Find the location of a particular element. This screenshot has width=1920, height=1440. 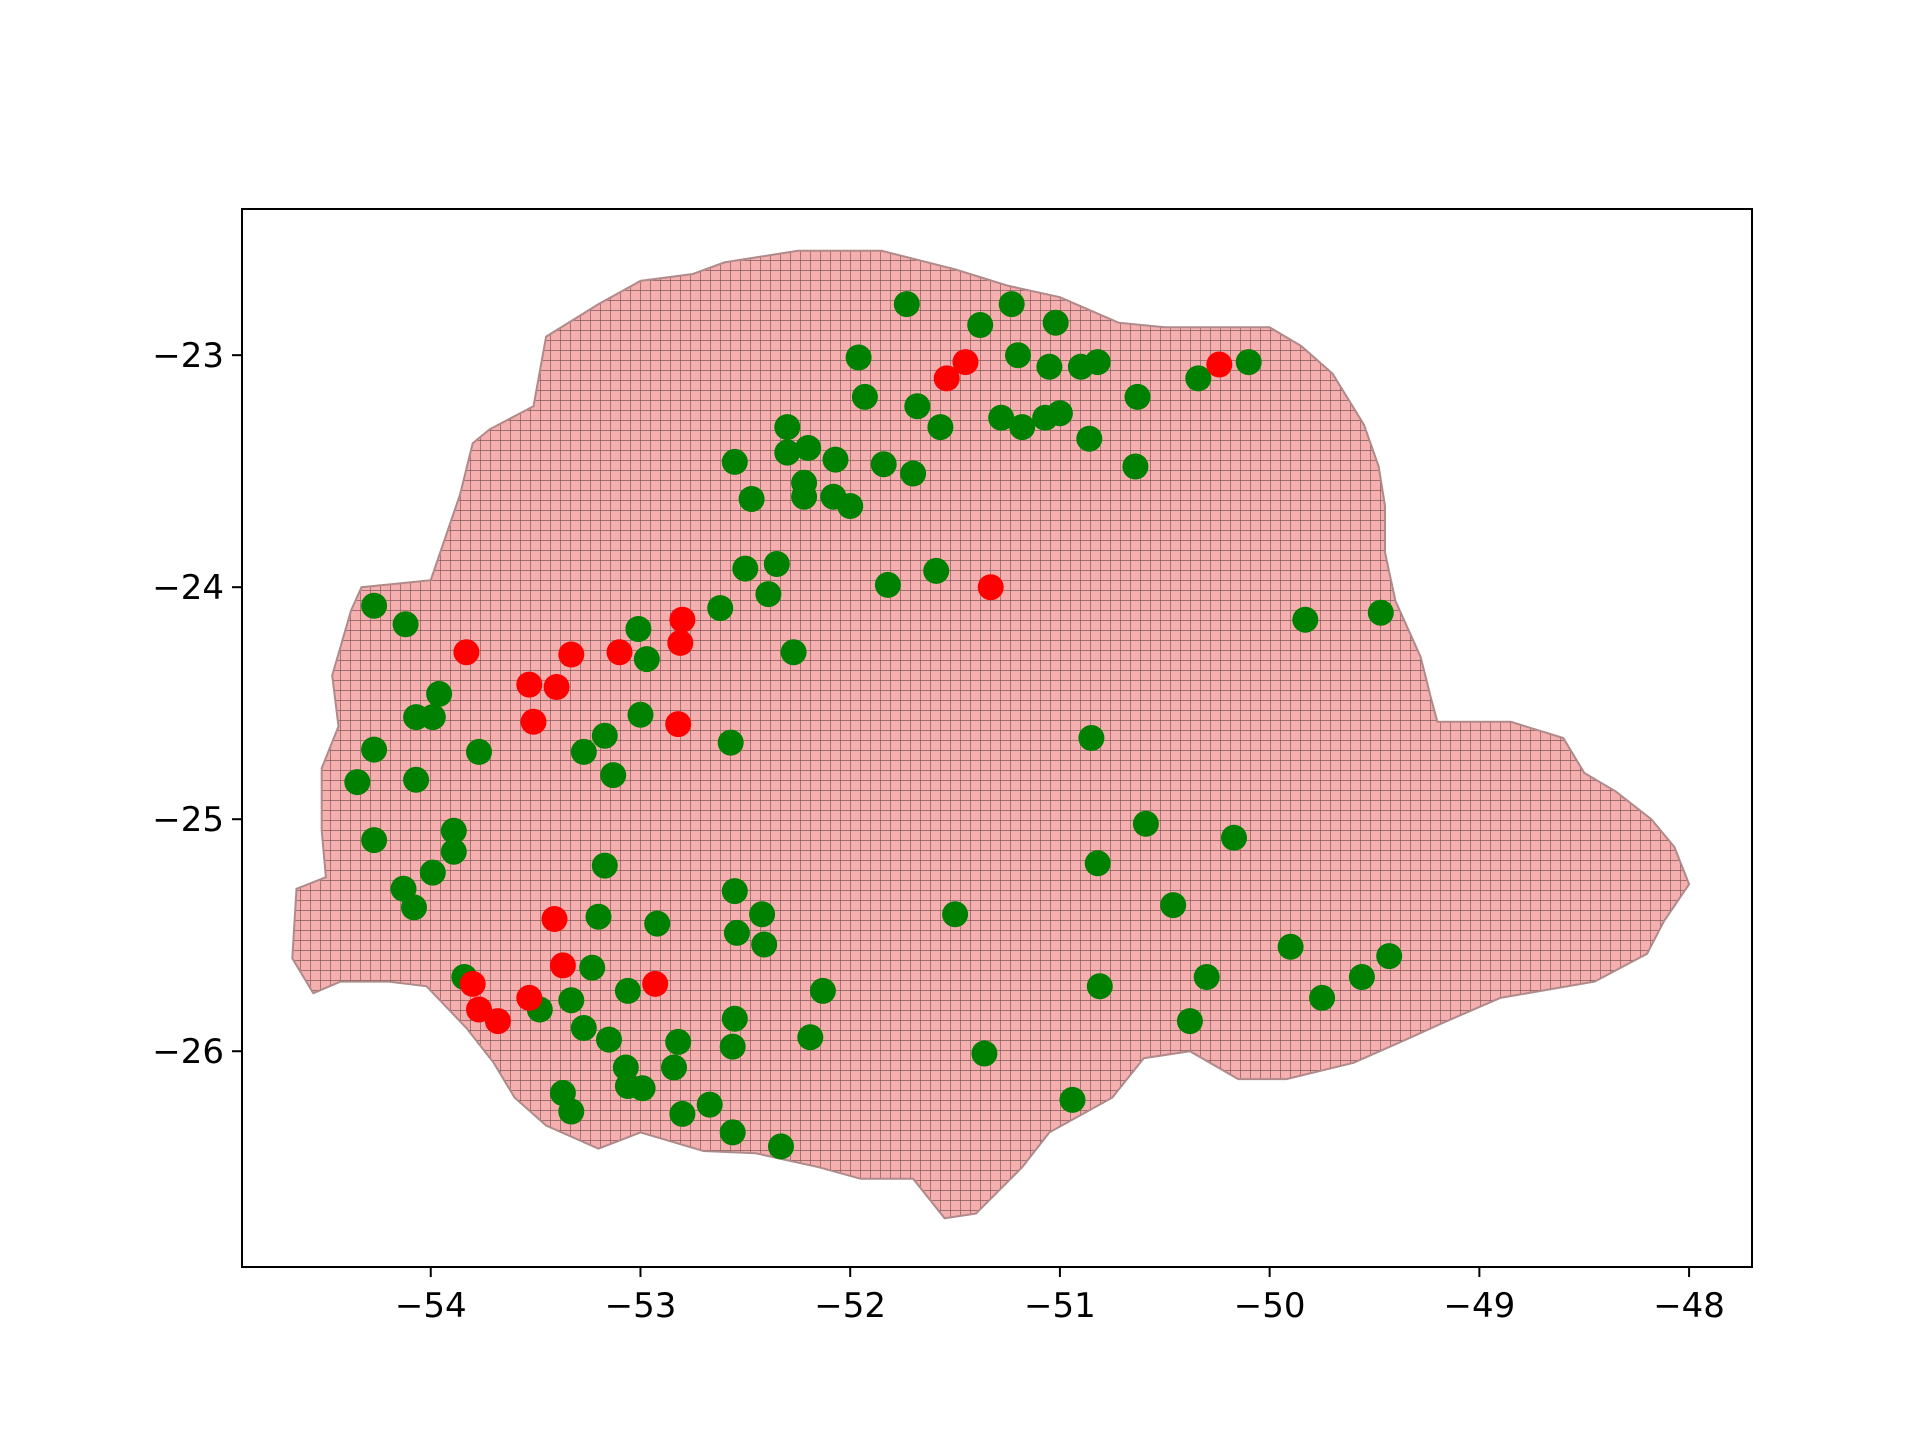

x-tick-label: −48 is located at coordinates (1689, 1306).